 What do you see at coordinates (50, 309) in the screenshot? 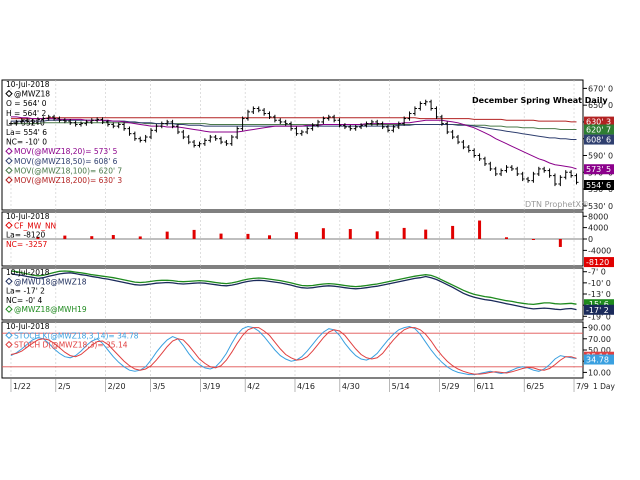
I see `legend-entry: @MWZ18@MWH19` at bounding box center [50, 309].